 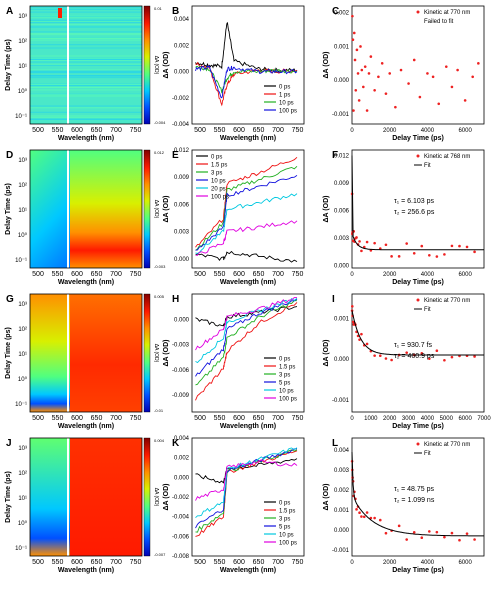 What do you see at coordinates (160, 266) in the screenshot?
I see `colorbar-min: -0.003` at bounding box center [160, 266].